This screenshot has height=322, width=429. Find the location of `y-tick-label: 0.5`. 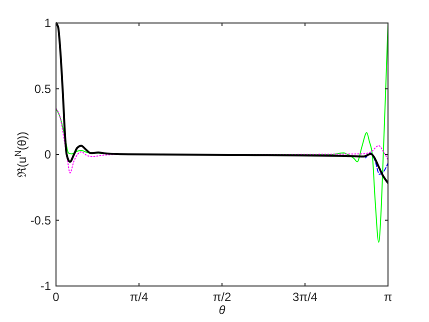

y-tick-label: 0.5 is located at coordinates (43, 89).